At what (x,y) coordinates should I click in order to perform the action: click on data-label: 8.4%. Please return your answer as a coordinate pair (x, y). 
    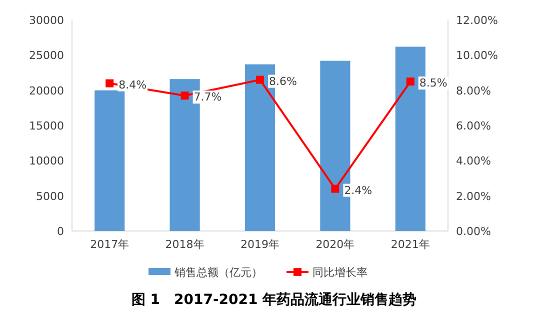
    Looking at the image, I should click on (132, 85).